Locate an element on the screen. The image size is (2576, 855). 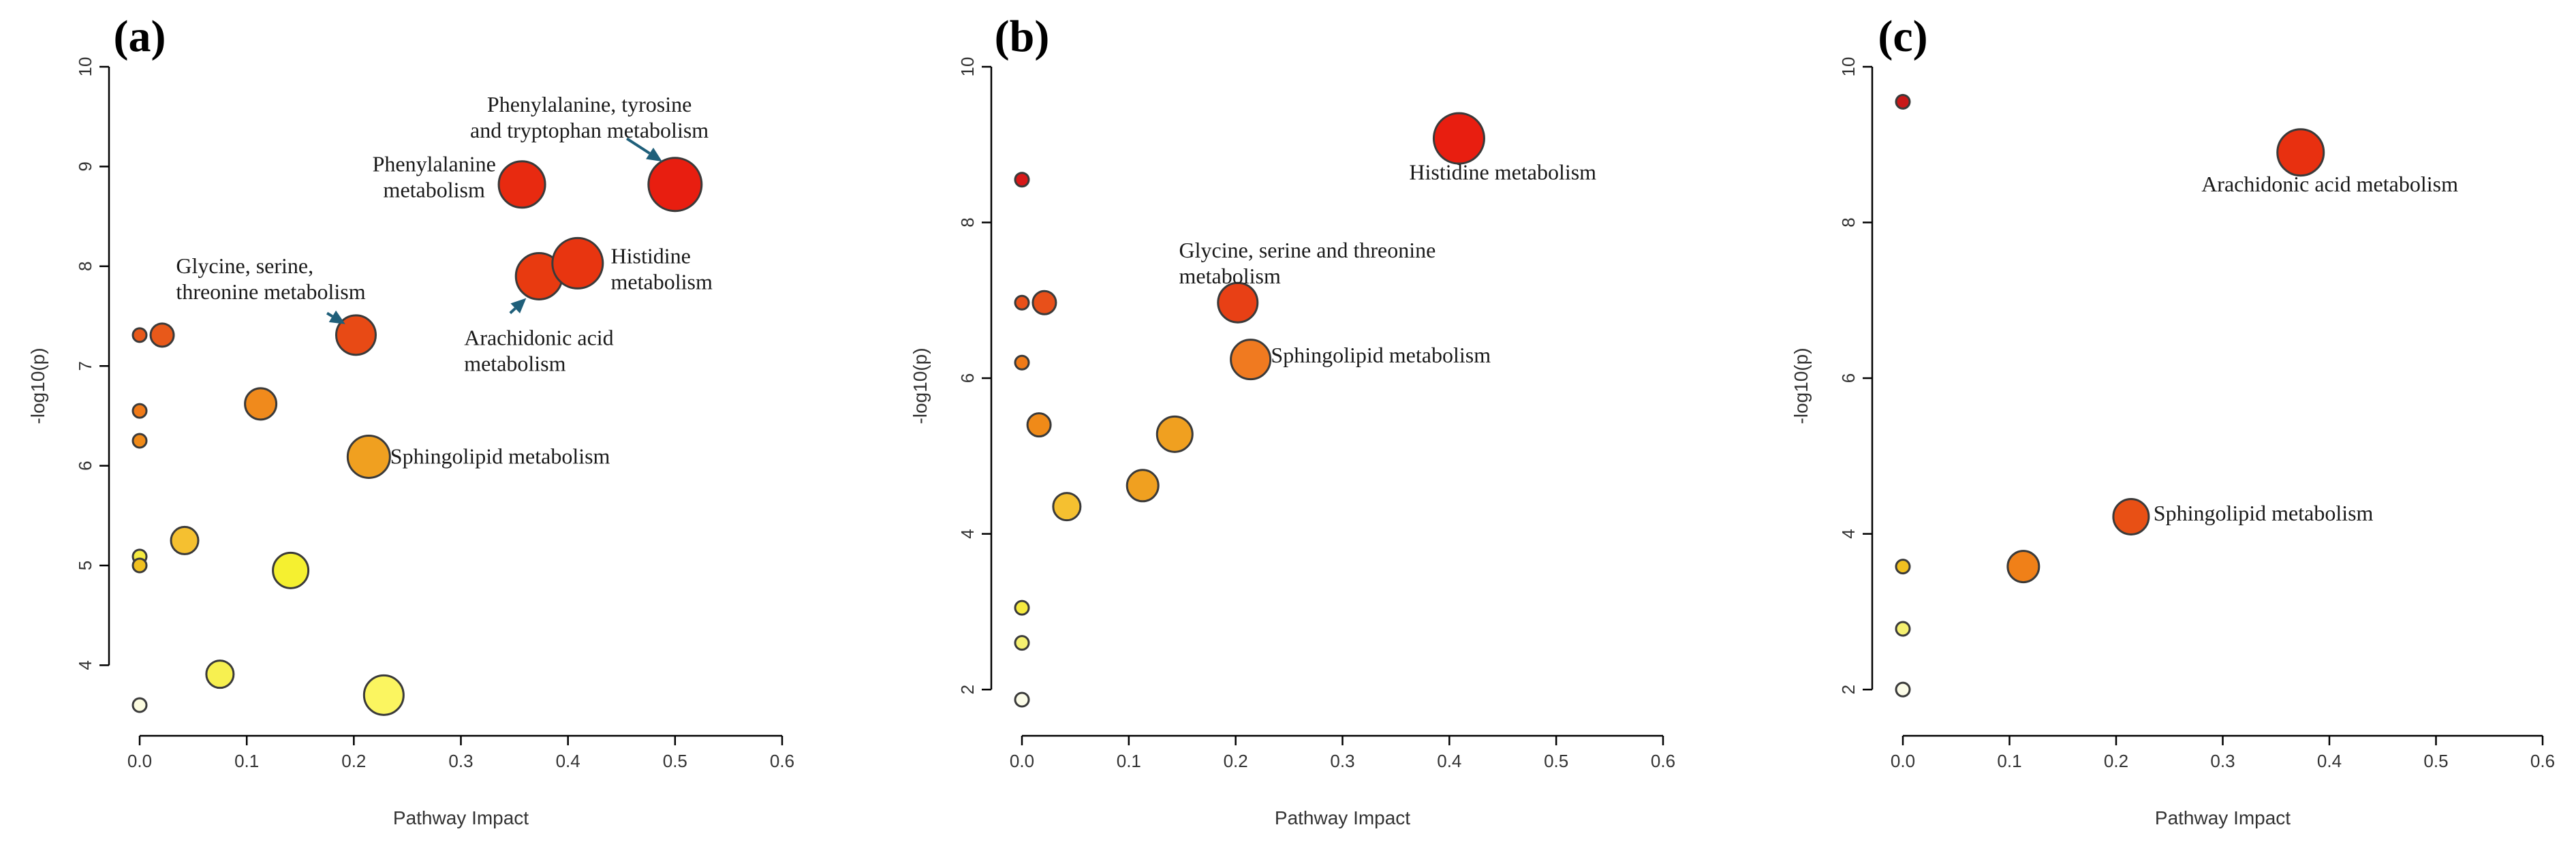
y-tick-label: 7 is located at coordinates (85, 366).